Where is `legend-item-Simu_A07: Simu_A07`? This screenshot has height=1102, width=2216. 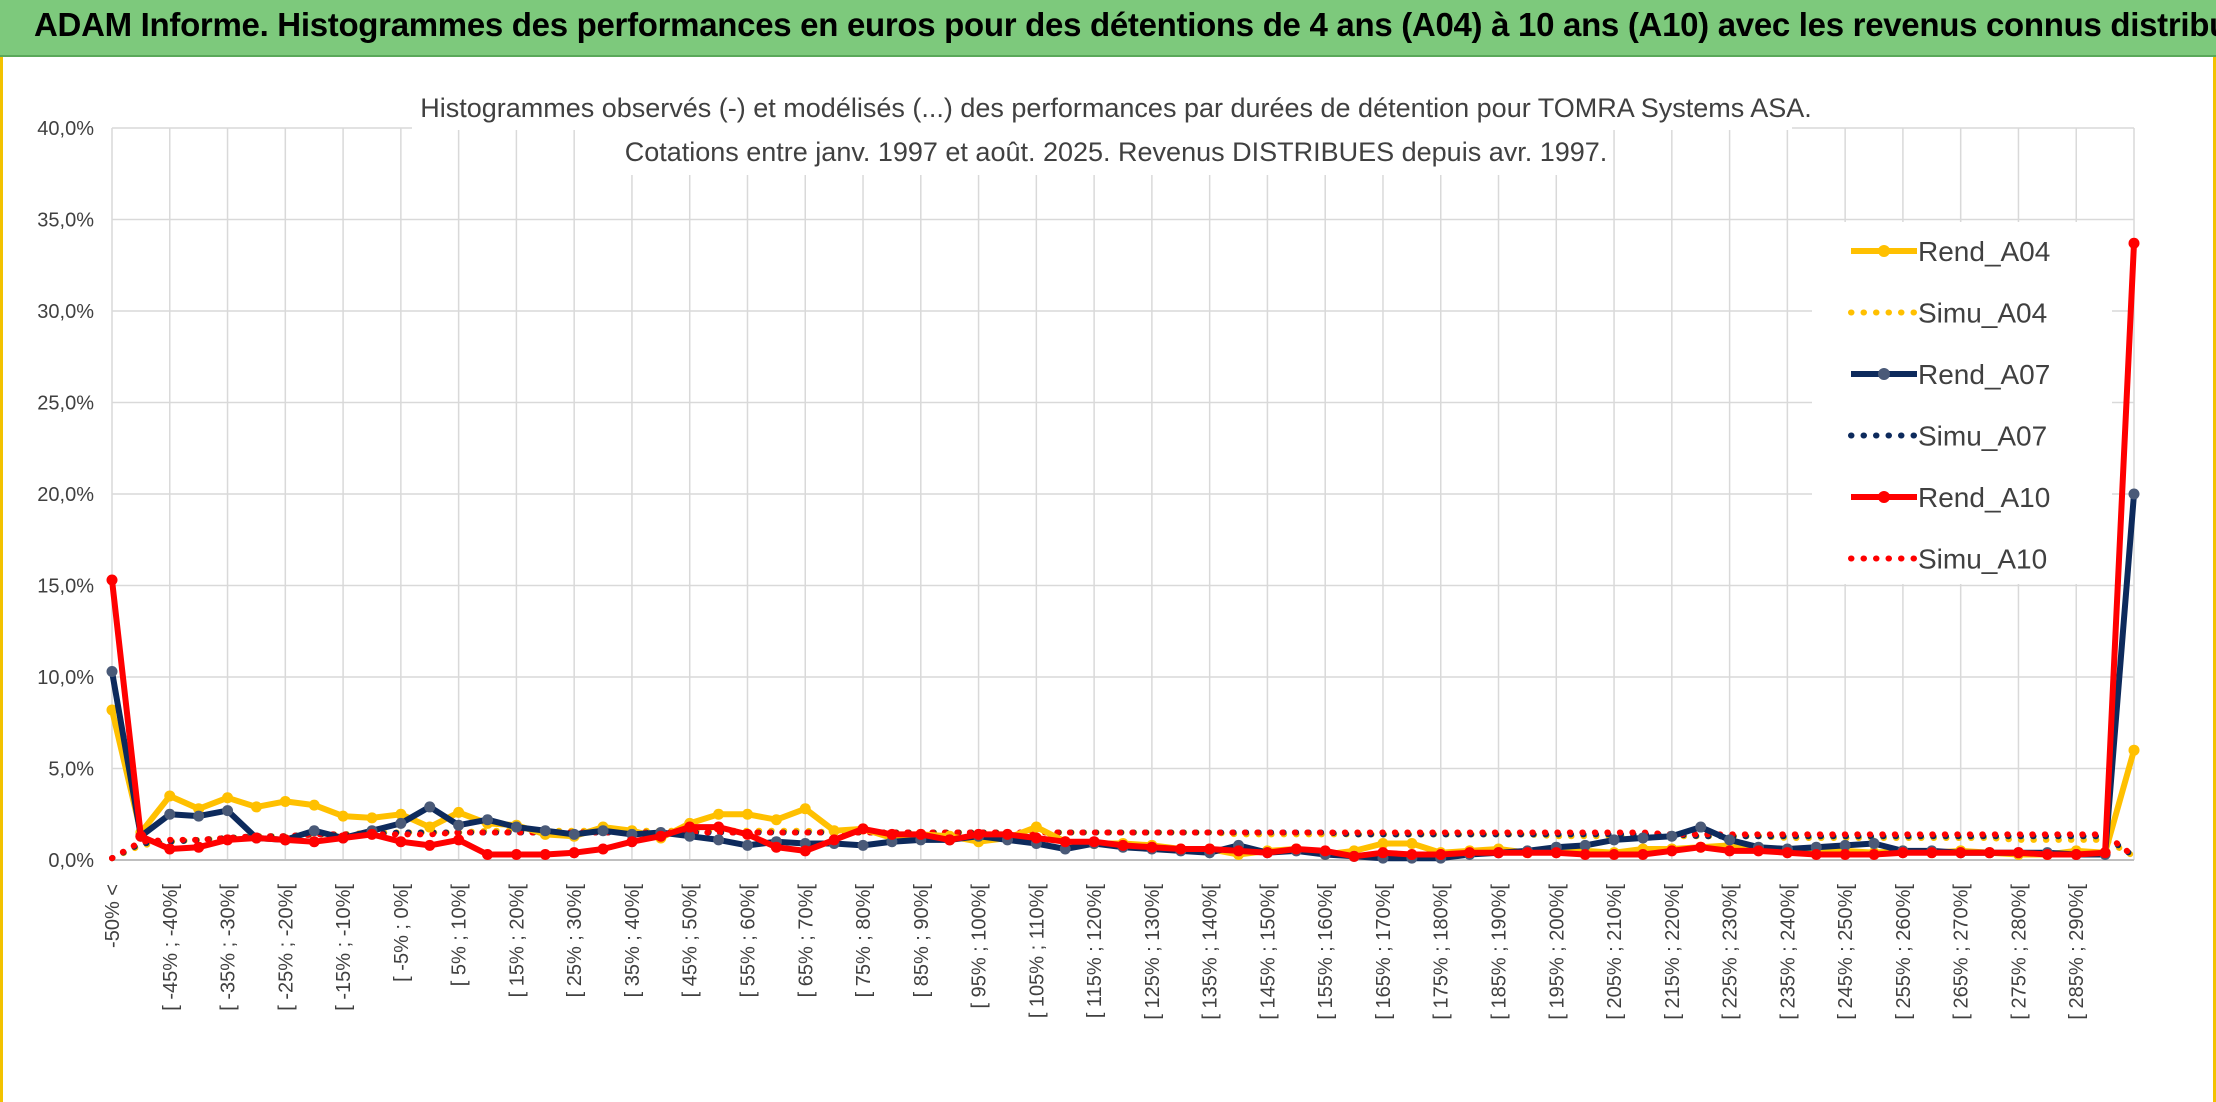
legend-item-Simu_A07: Simu_A07 is located at coordinates (1947, 436).